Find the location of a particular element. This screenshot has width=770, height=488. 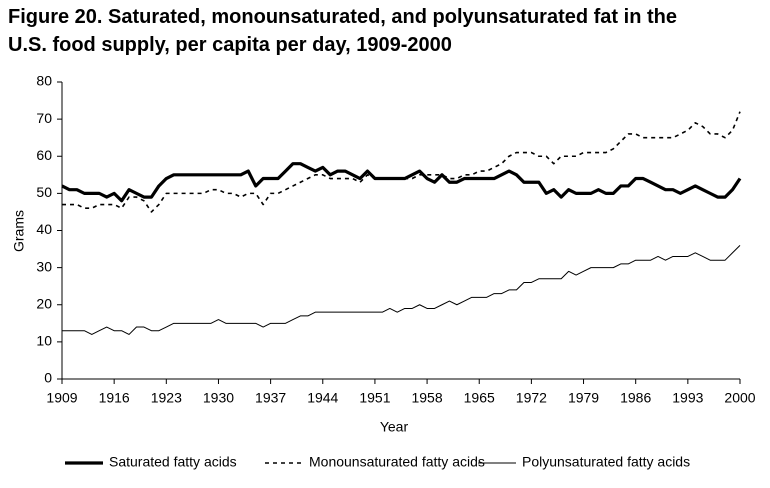

x-tick-label: 2000 is located at coordinates (739, 398).